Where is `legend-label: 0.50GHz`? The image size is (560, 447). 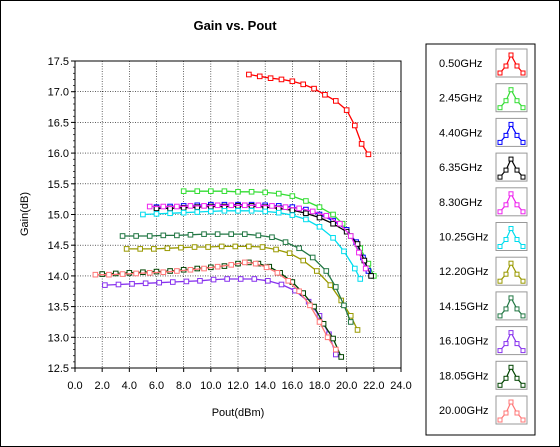
legend-label: 0.50GHz is located at coordinates (460, 64).